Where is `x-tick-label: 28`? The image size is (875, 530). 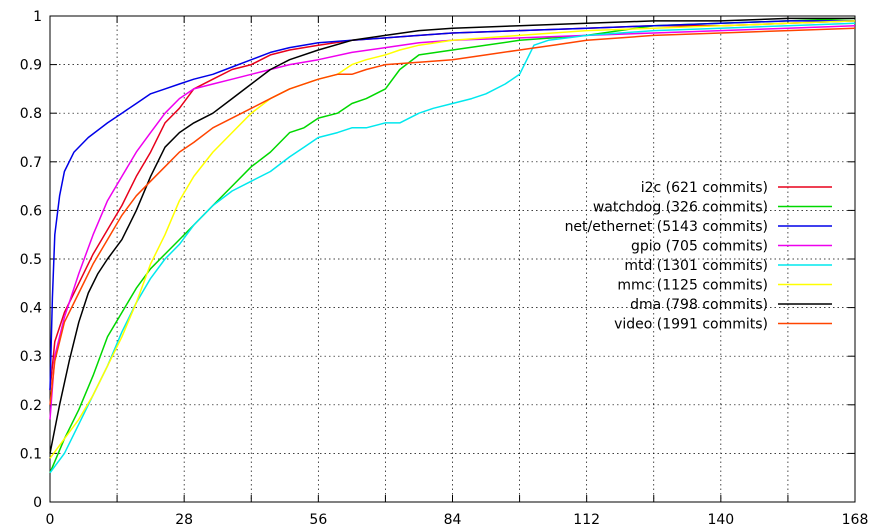 x-tick-label: 28 is located at coordinates (184, 520).